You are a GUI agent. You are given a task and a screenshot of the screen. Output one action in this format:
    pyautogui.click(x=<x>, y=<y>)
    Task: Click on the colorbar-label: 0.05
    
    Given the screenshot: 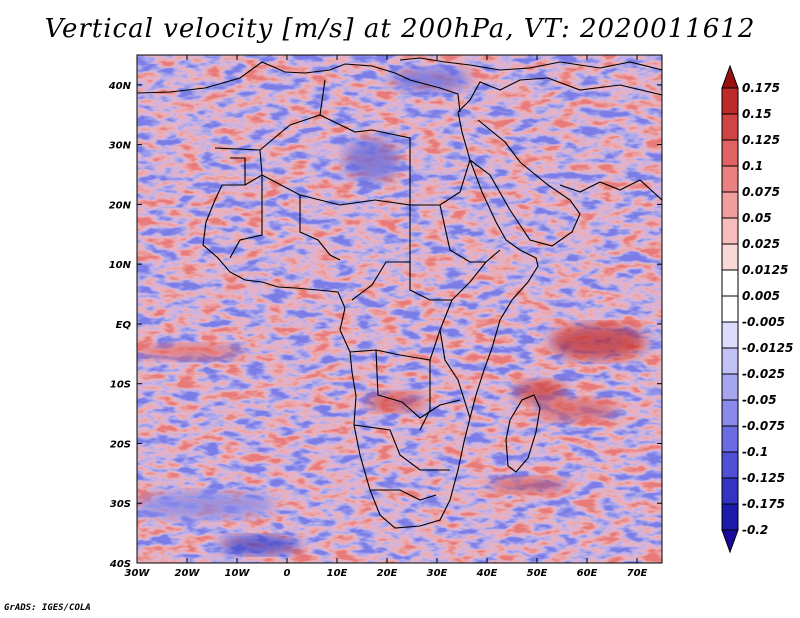 What is the action you would take?
    pyautogui.click(x=757, y=218)
    